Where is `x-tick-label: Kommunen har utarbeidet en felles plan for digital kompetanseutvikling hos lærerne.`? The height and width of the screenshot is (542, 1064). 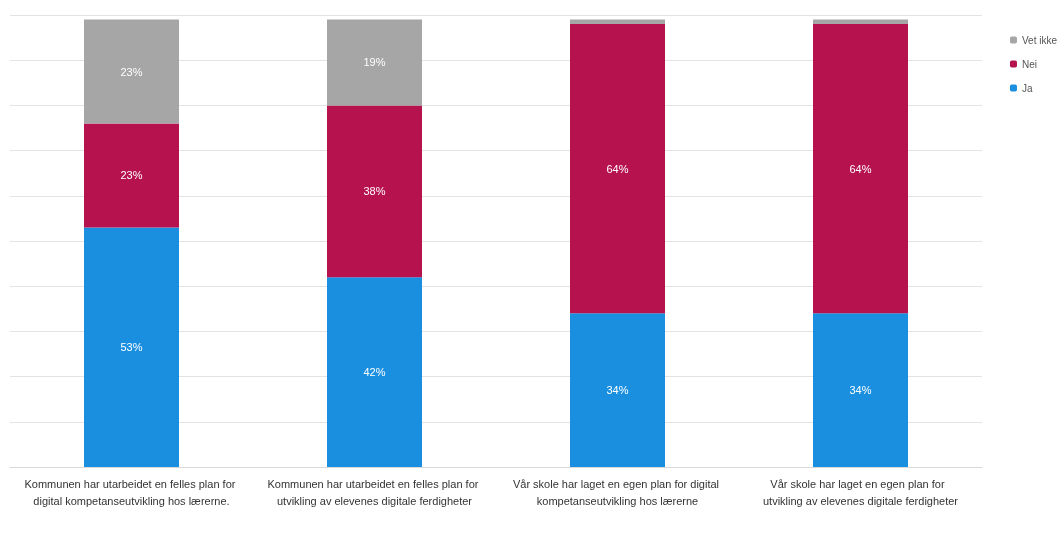
x-tick-label: Kommunen har utarbeidet en felles plan for digital kompetanseutvikling hos lærerne. is located at coordinates (131, 492).